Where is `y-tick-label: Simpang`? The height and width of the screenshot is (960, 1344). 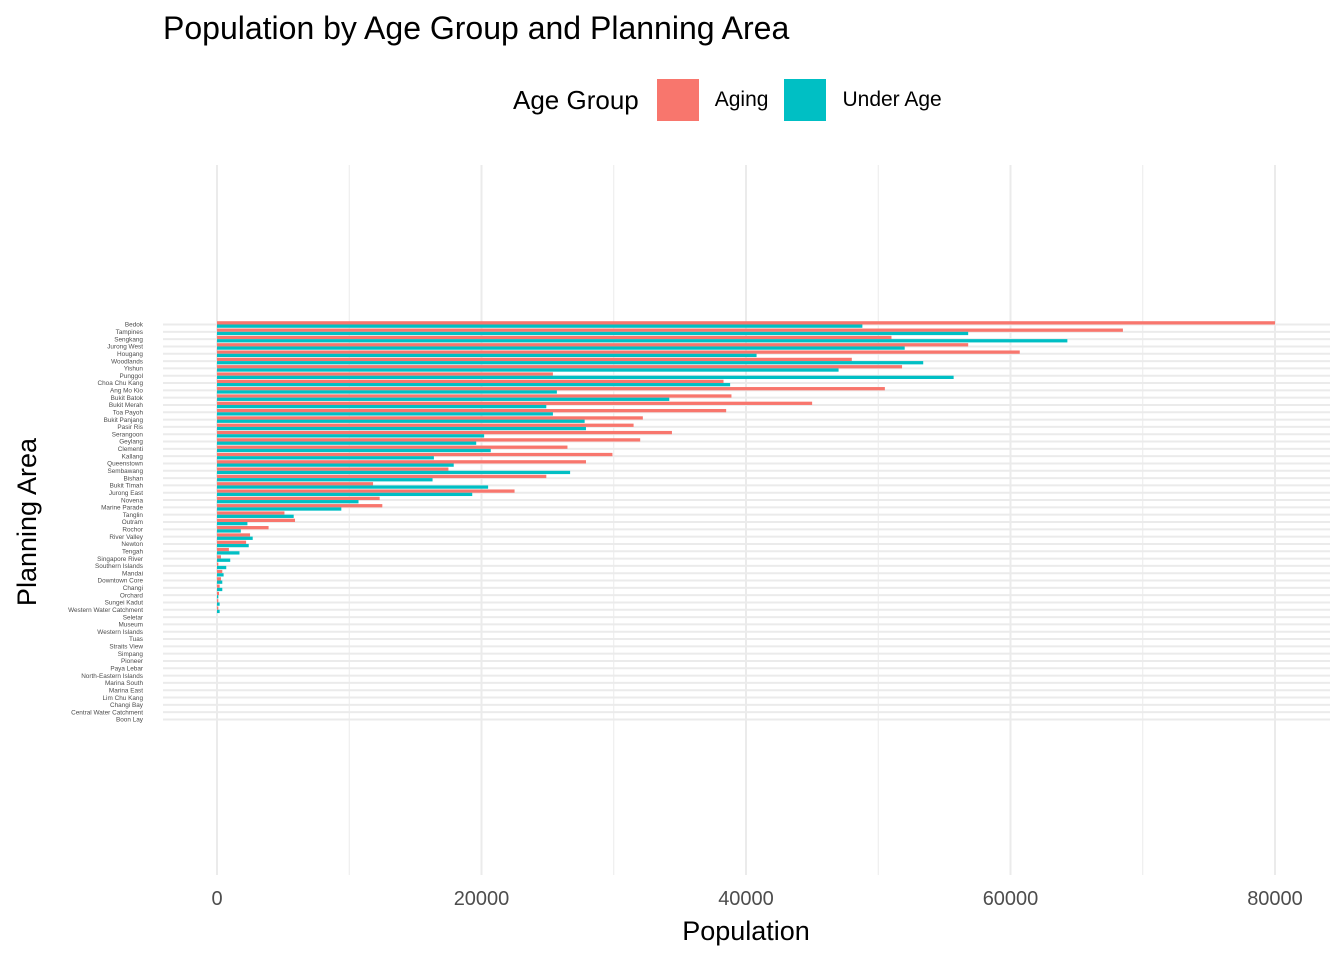
y-tick-label: Simpang is located at coordinates (131, 654).